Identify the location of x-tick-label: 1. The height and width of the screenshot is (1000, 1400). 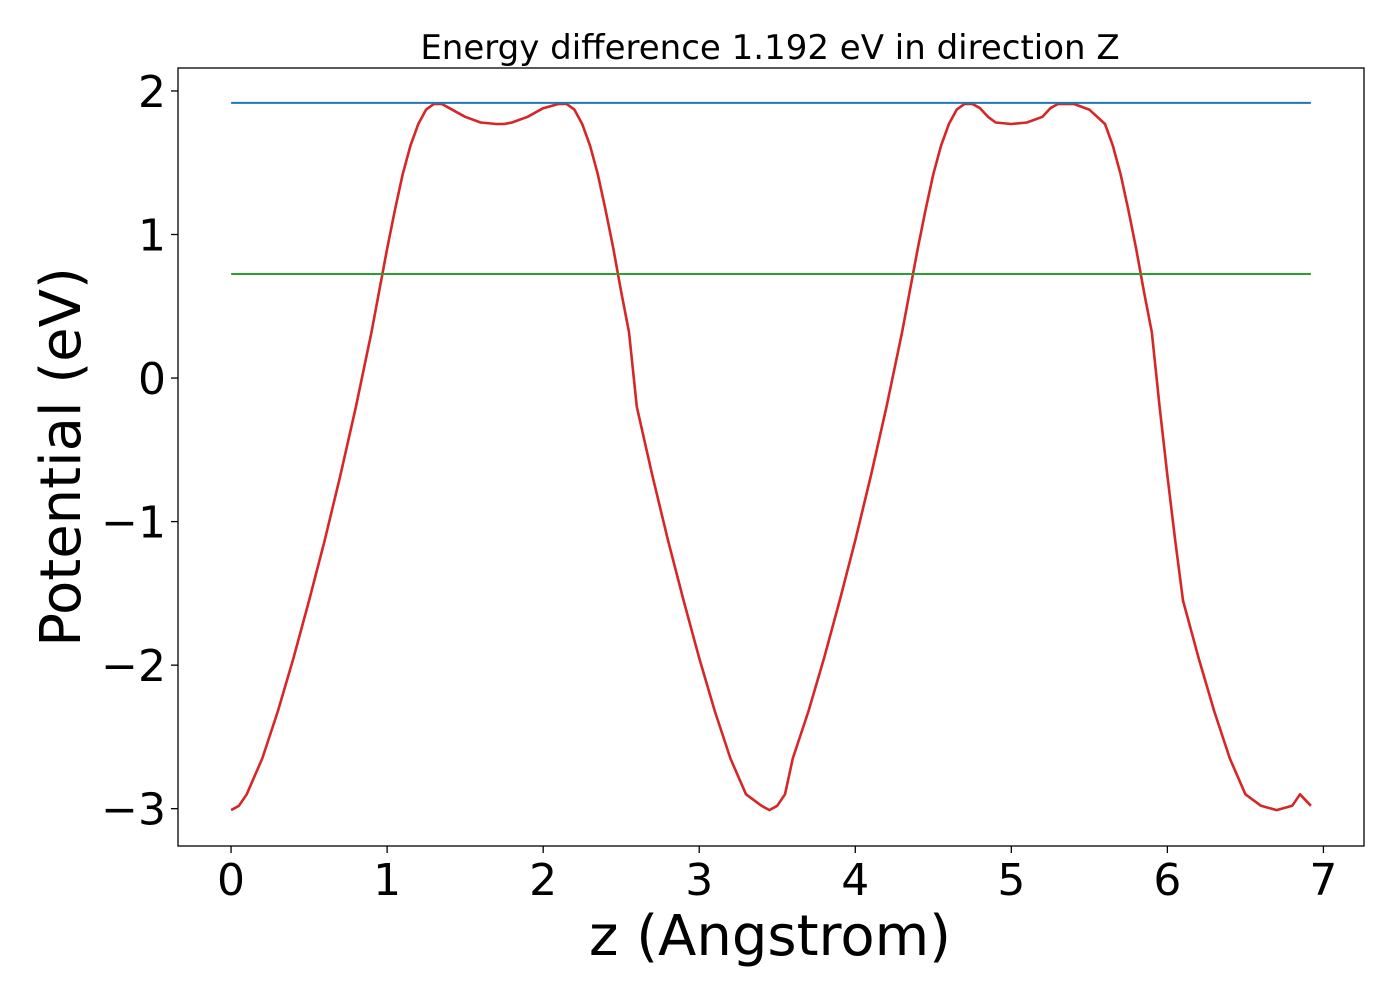
(387, 880).